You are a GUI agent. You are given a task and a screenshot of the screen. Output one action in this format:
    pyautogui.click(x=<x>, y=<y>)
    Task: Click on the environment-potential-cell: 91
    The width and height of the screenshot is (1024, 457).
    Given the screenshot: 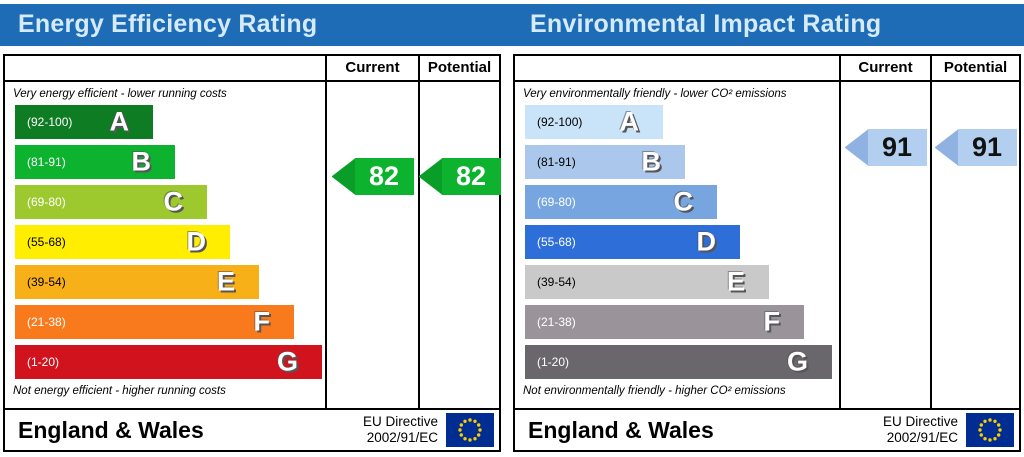 What is the action you would take?
    pyautogui.click(x=974, y=245)
    